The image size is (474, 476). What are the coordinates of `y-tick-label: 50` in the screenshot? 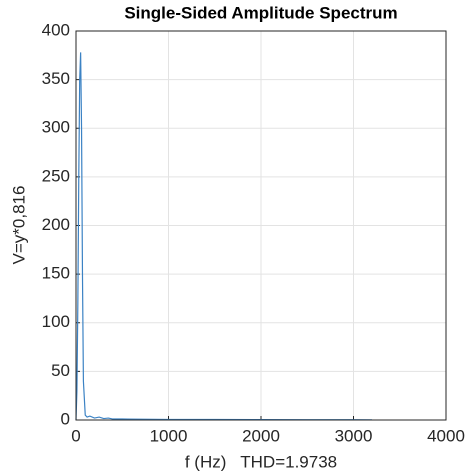 It's located at (60, 370).